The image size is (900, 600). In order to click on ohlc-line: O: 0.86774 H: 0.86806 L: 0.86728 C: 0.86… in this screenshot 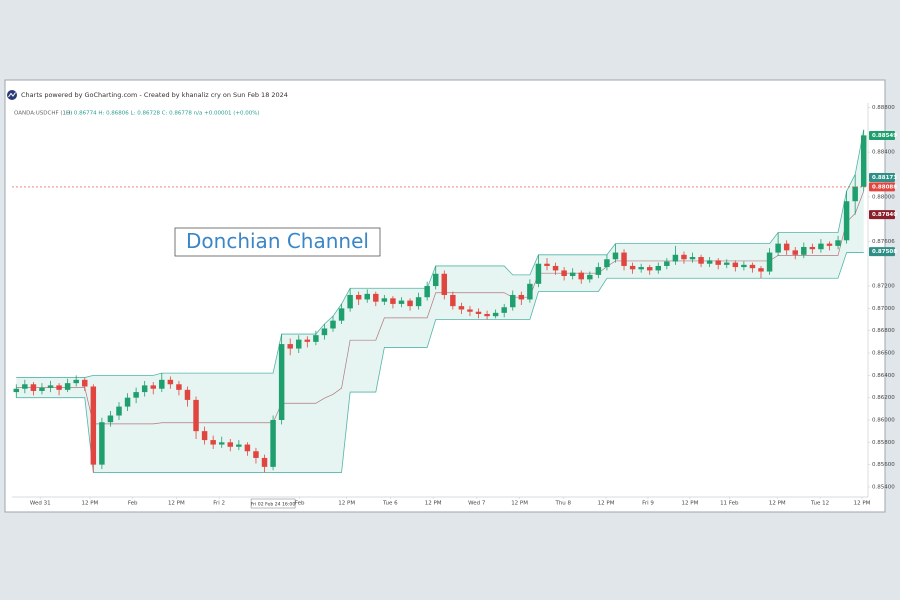, I will do `click(163, 114)`.